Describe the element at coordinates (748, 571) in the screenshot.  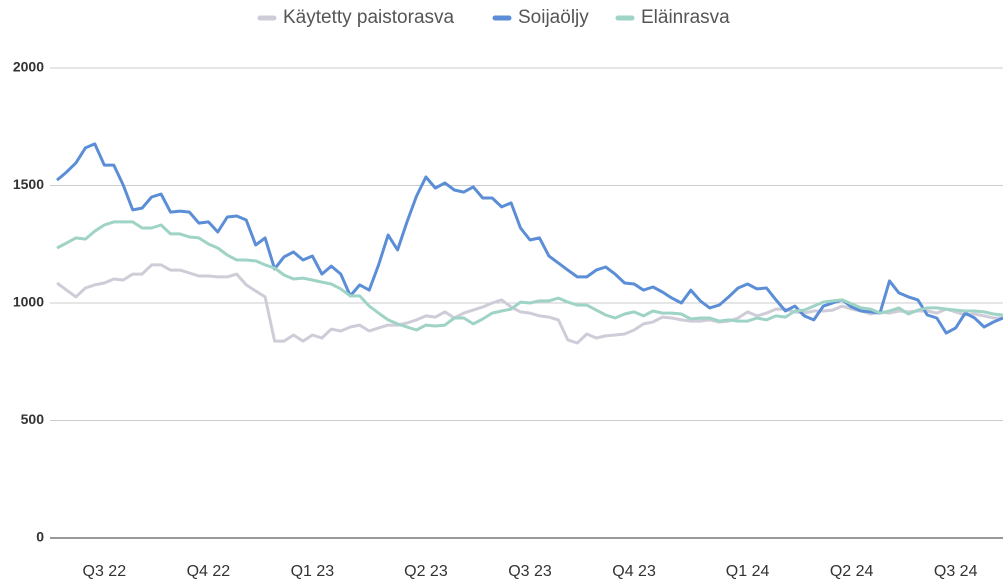
I see `x-tick-label: Q1 24` at that location.